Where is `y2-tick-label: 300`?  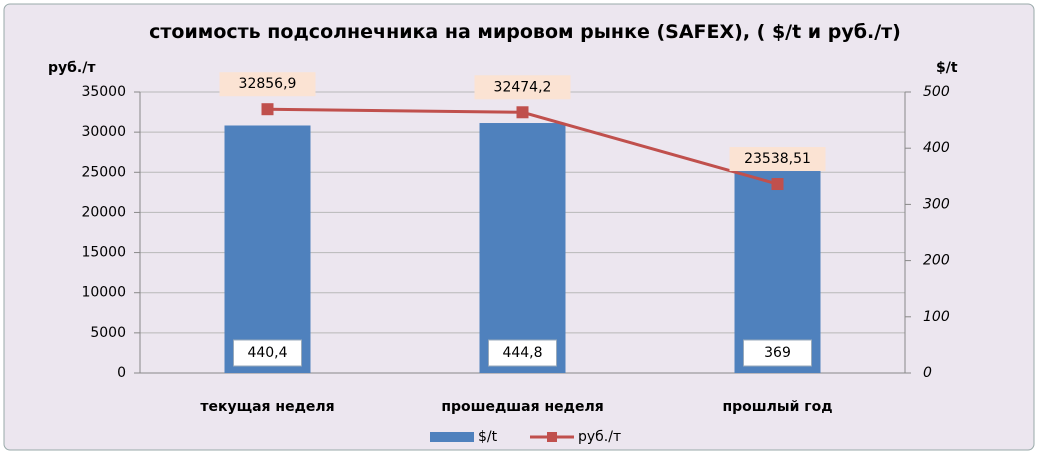
y2-tick-label: 300 is located at coordinates (936, 204).